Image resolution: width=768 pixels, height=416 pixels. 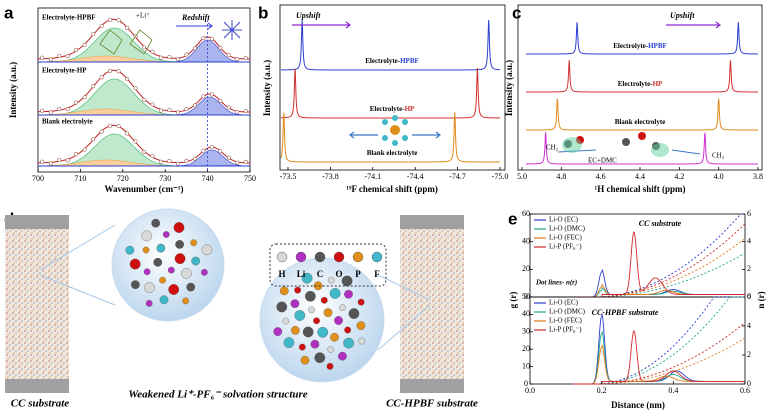 What do you see at coordinates (602, 161) in the screenshot?
I see `annotation: EC+DMC` at bounding box center [602, 161].